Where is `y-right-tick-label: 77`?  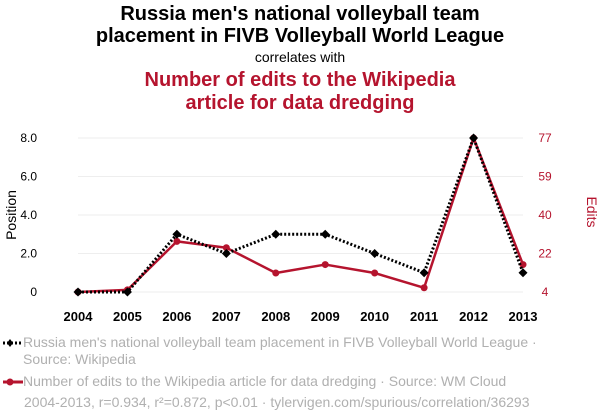 y-right-tick-label: 77 is located at coordinates (545, 138).